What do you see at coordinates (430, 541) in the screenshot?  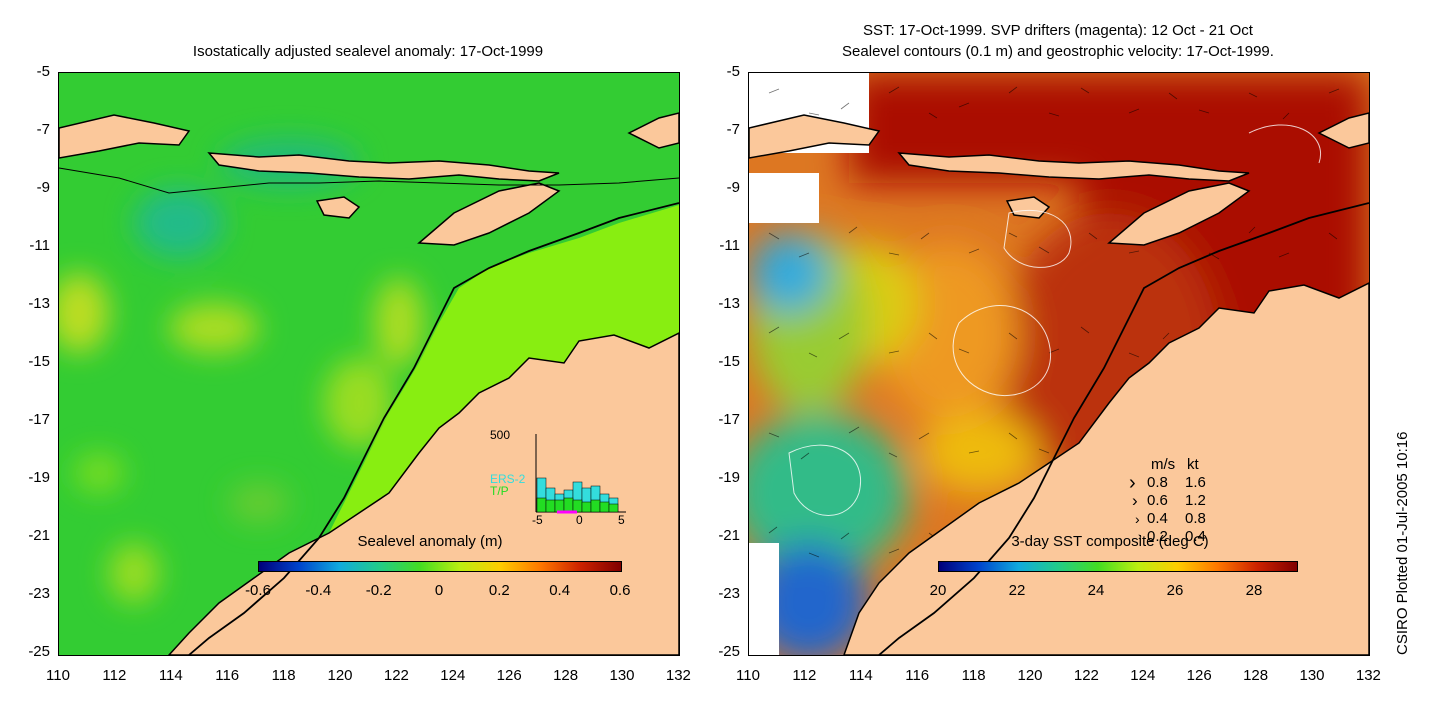 I see `left-colorbar-label: Sealevel anomaly (m)` at bounding box center [430, 541].